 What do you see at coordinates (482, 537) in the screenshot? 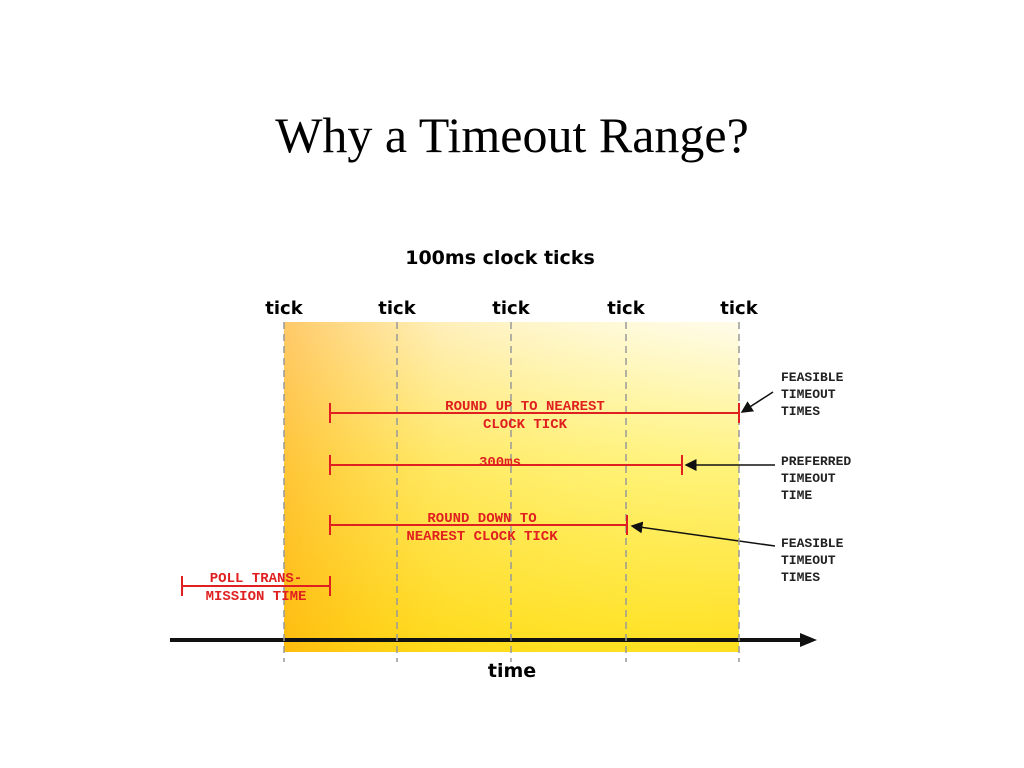
I see `interval-label: NEAREST CLOCK TICK` at bounding box center [482, 537].